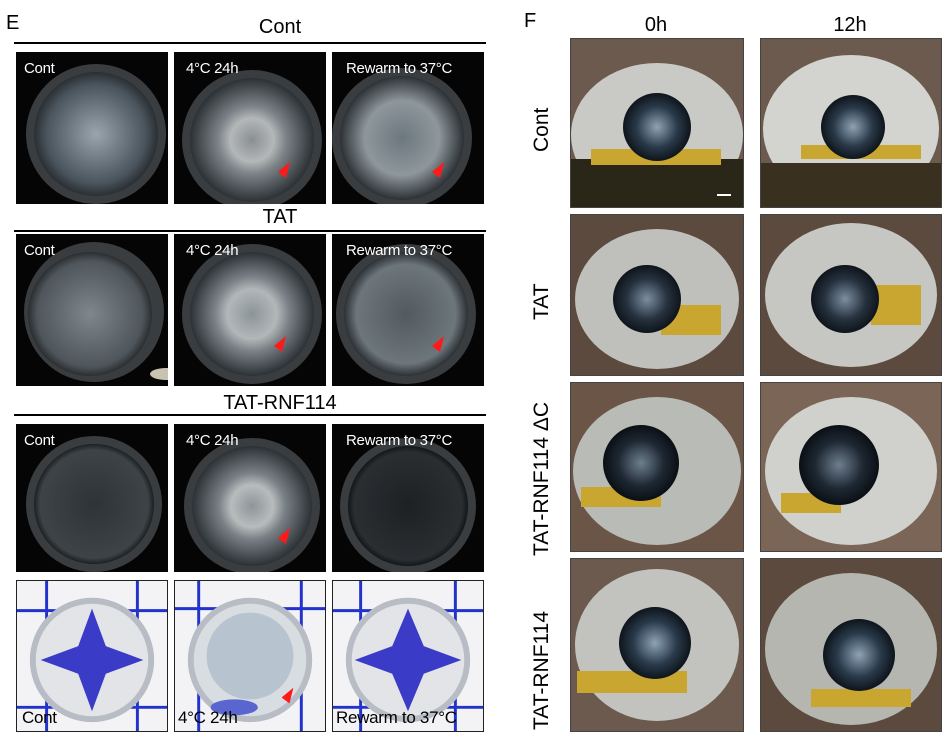 This screenshot has height=742, width=946. What do you see at coordinates (541, 129) in the screenshot?
I see `row-label: Cont` at bounding box center [541, 129].